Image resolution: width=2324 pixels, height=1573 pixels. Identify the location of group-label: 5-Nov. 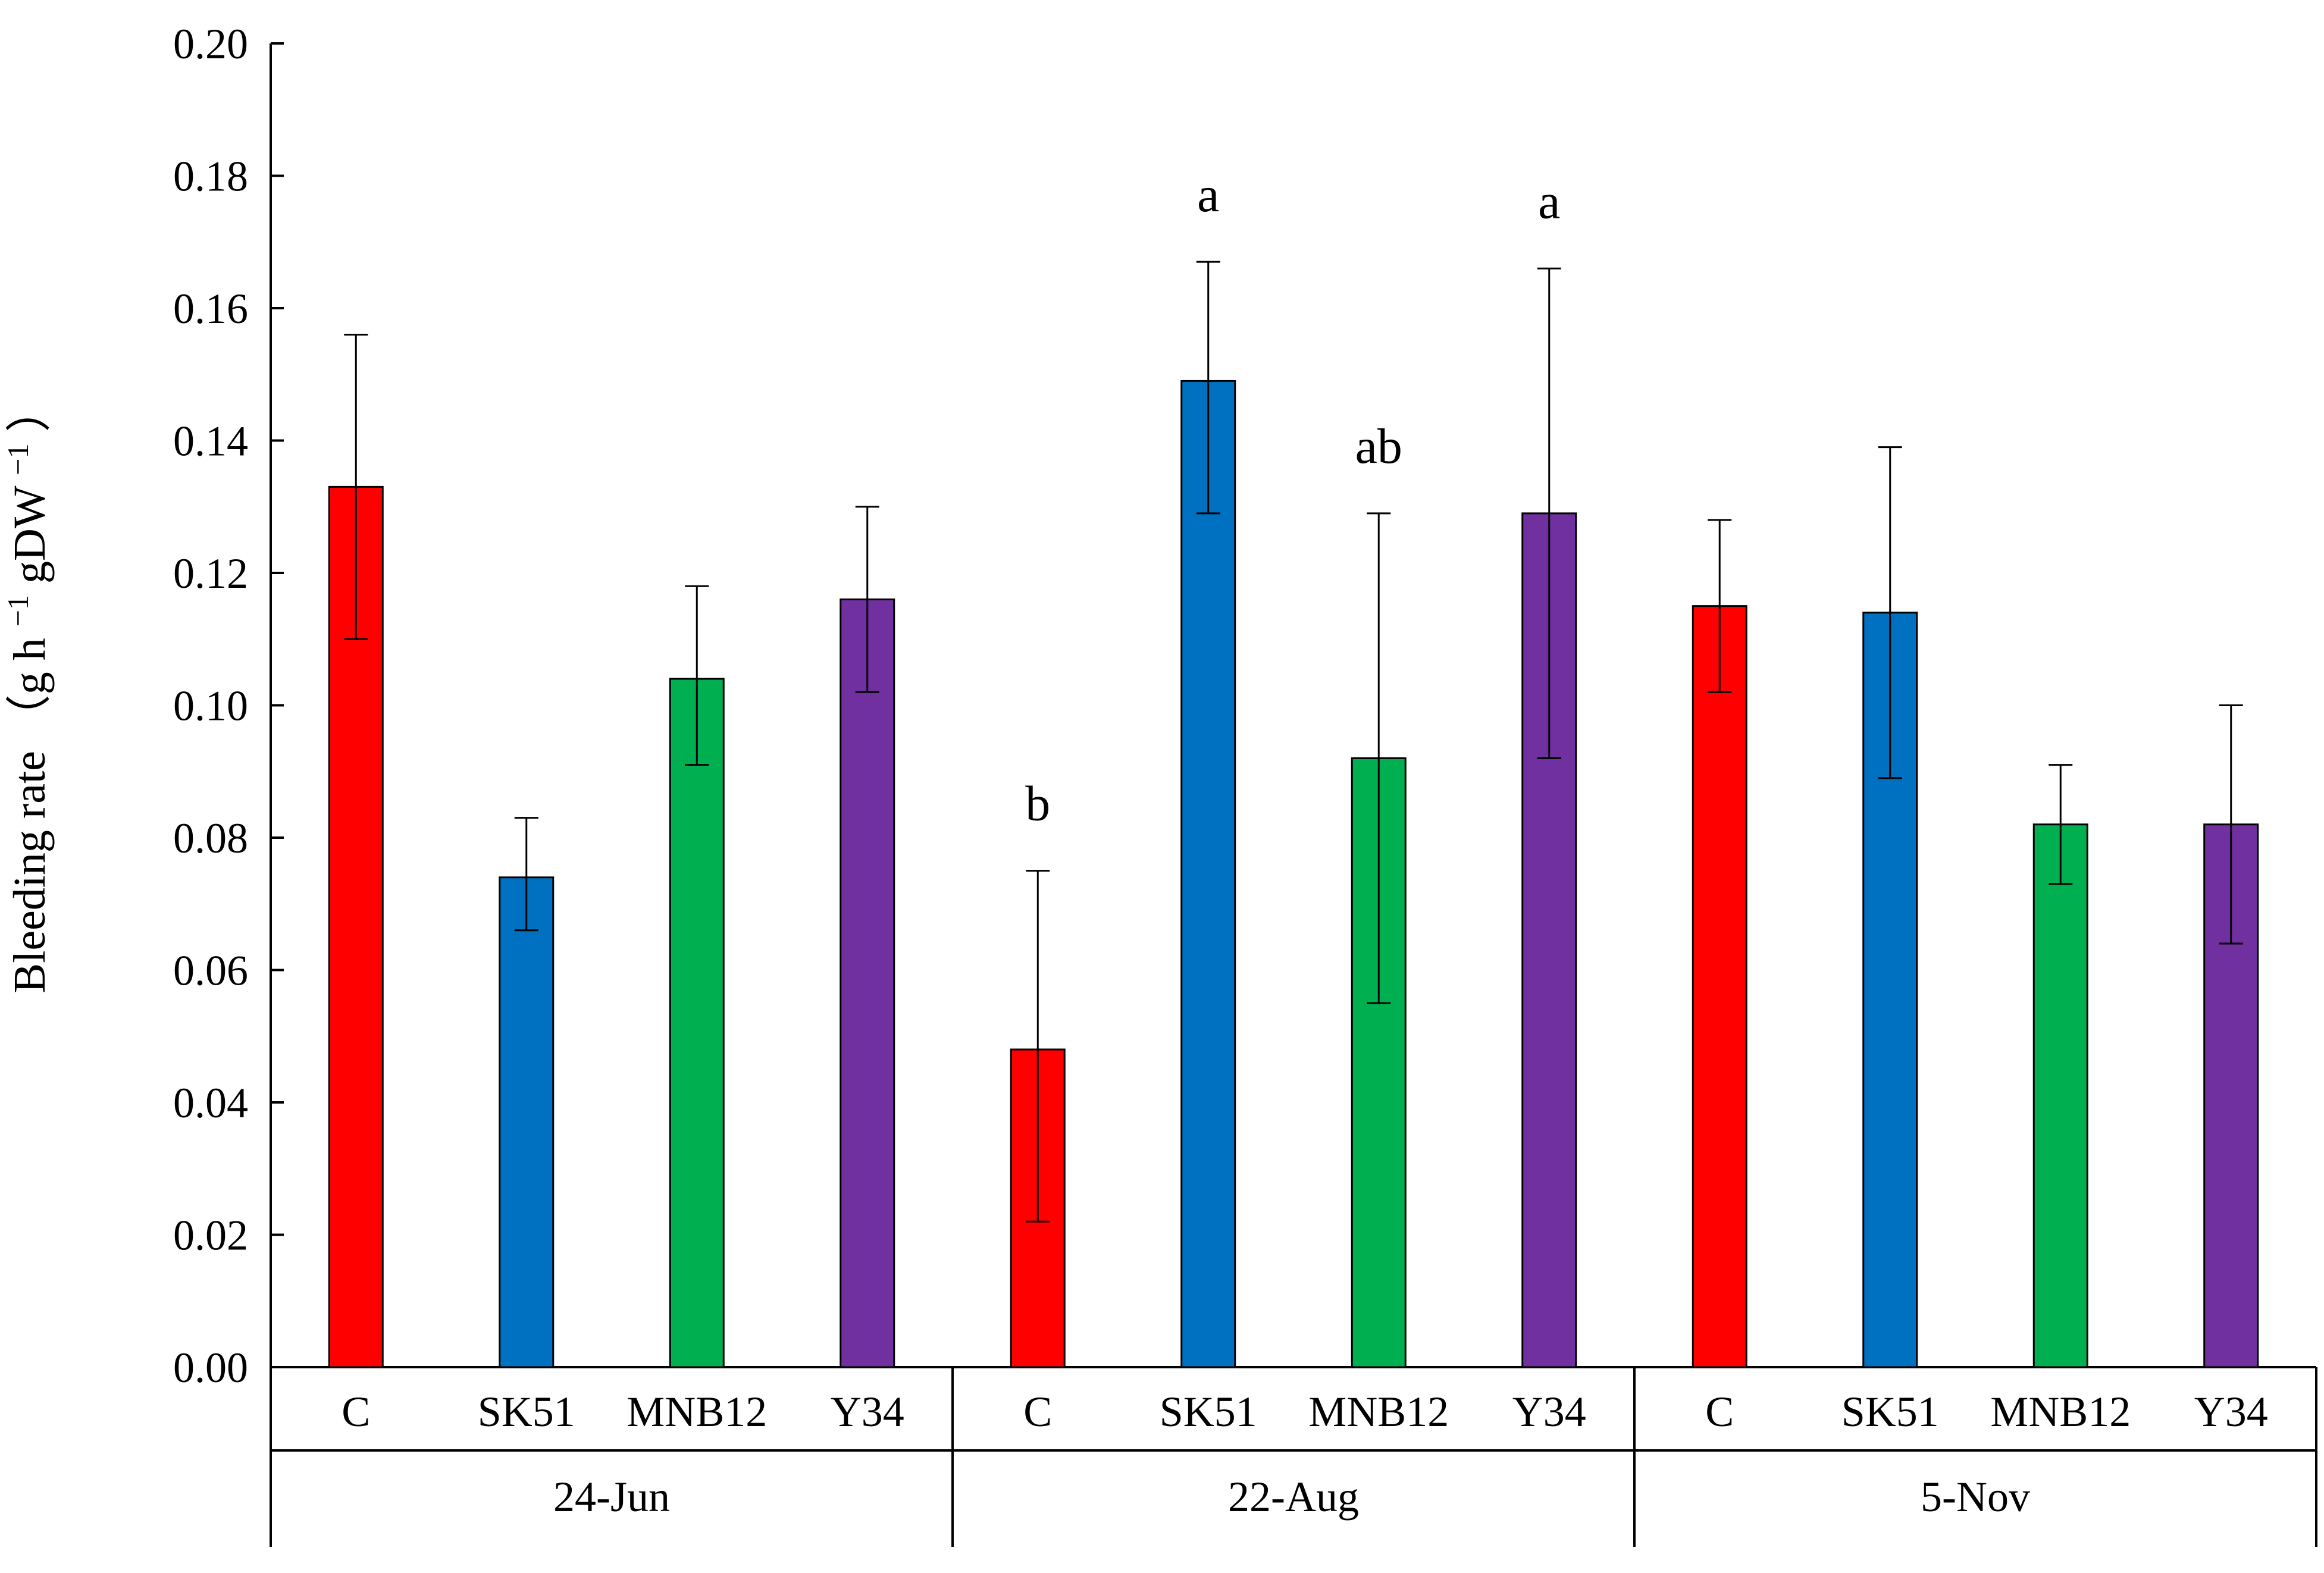
(1975, 1497).